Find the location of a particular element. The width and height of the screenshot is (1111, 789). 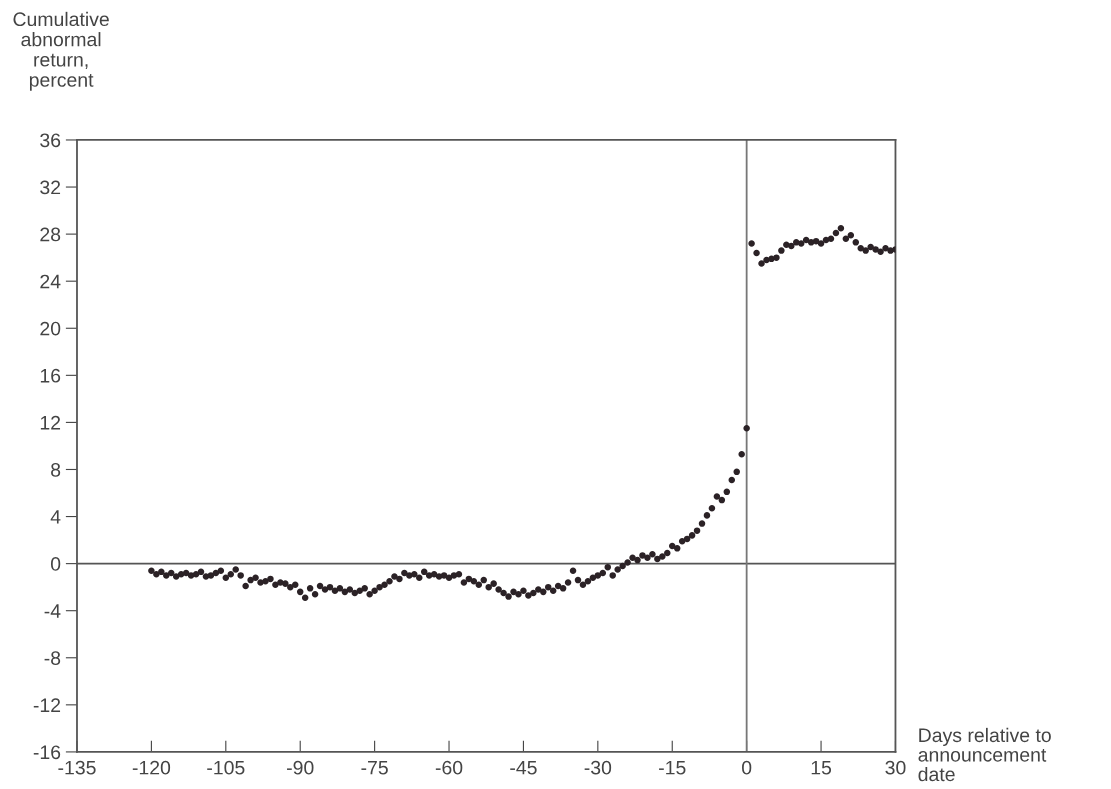

x-tick-label: -60 is located at coordinates (449, 767).